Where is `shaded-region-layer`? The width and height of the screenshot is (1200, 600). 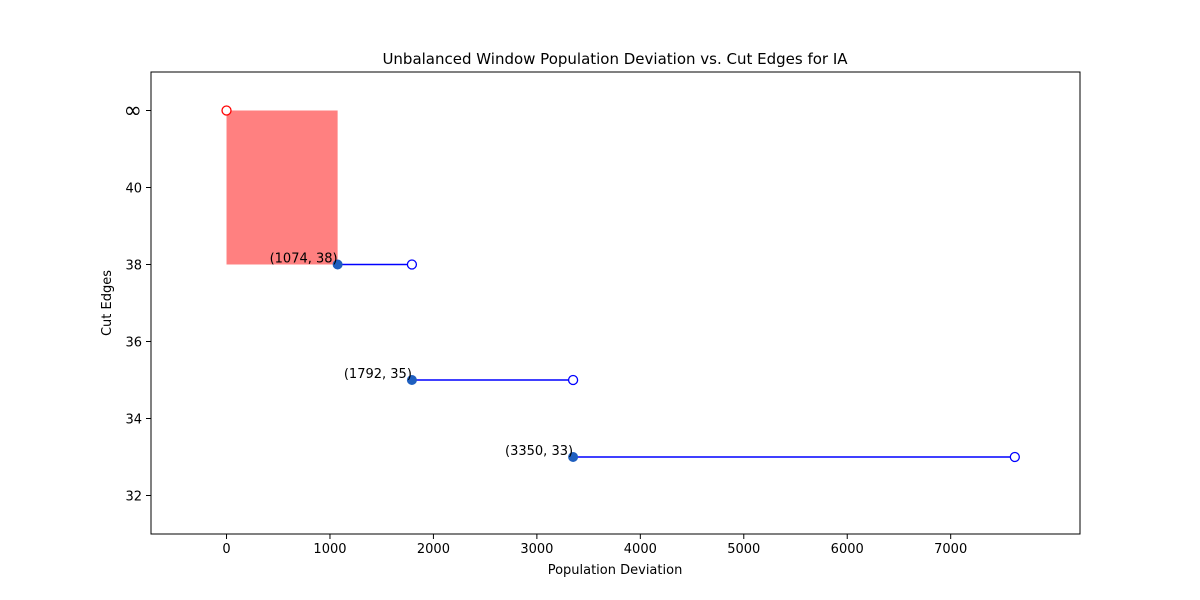
shaded-region-layer is located at coordinates (282, 187).